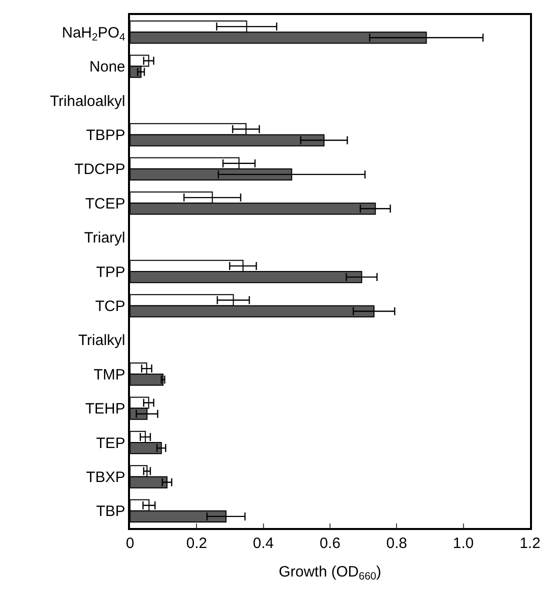  Describe the element at coordinates (463, 543) in the screenshot. I see `x-tick-label: 1.0` at that location.